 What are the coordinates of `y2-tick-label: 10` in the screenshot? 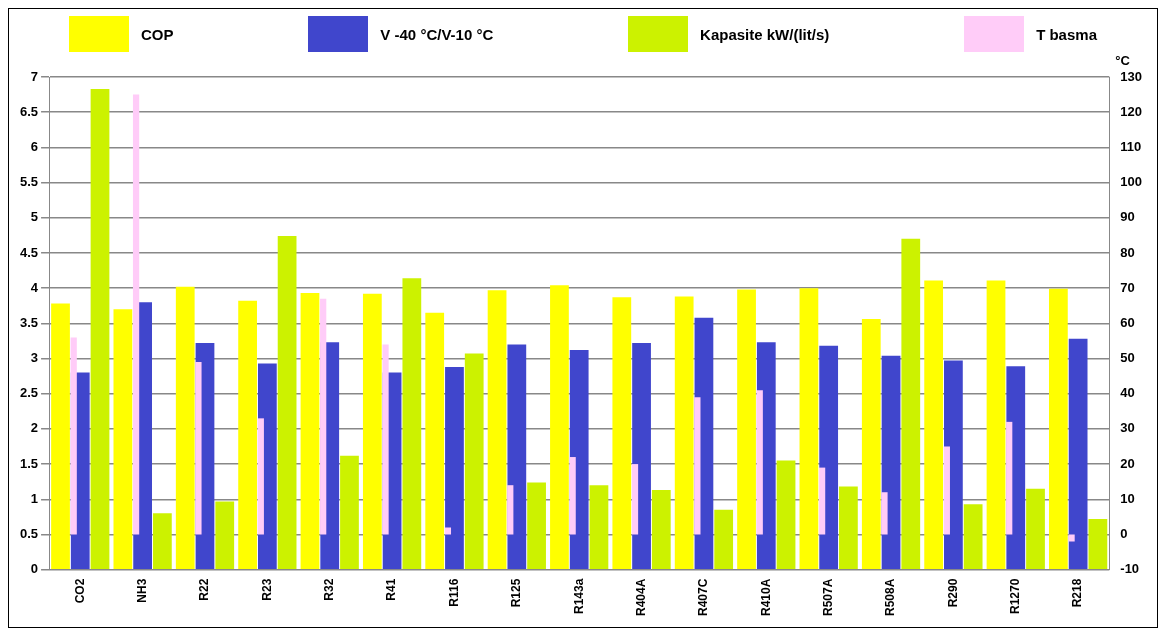 It's located at (1127, 498).